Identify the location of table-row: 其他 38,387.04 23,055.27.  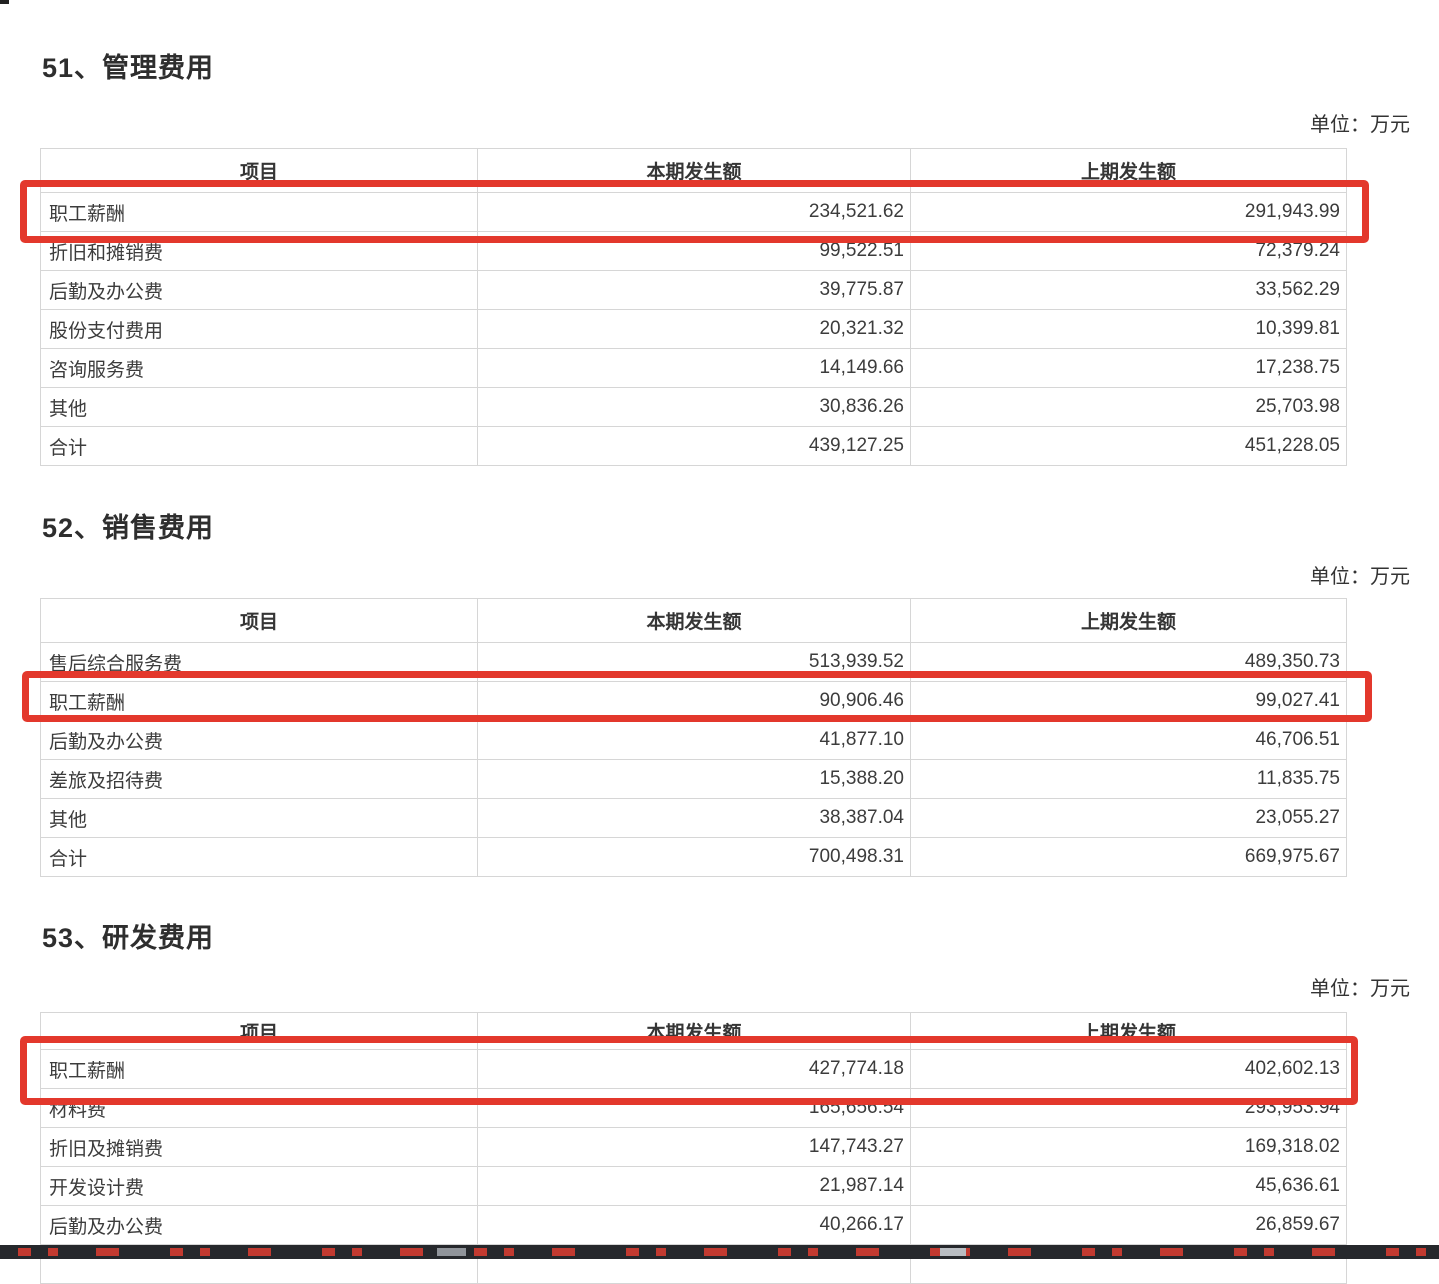
(693, 818).